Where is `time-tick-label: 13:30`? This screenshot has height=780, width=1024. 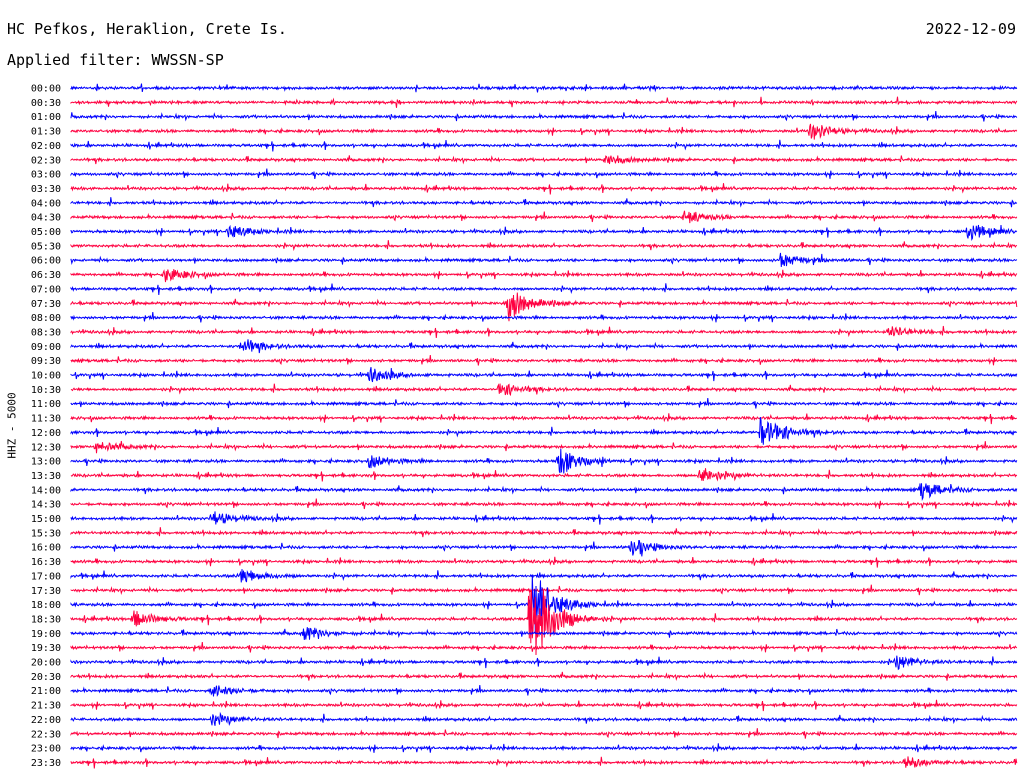 time-tick-label: 13:30 is located at coordinates (46, 476).